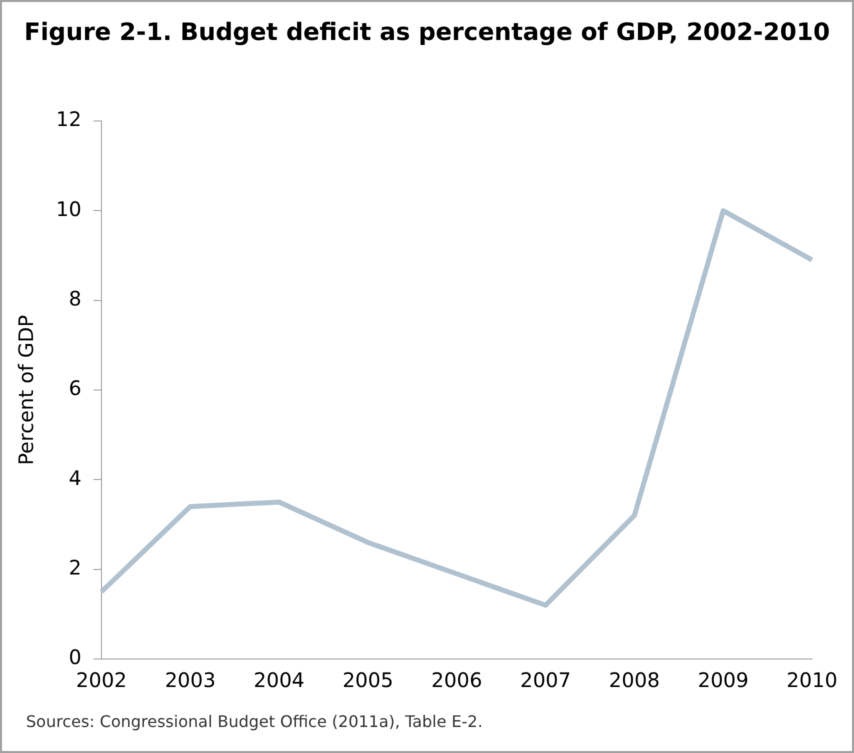 This screenshot has height=753, width=854. What do you see at coordinates (812, 680) in the screenshot?
I see `x-tick-label: 2010` at bounding box center [812, 680].